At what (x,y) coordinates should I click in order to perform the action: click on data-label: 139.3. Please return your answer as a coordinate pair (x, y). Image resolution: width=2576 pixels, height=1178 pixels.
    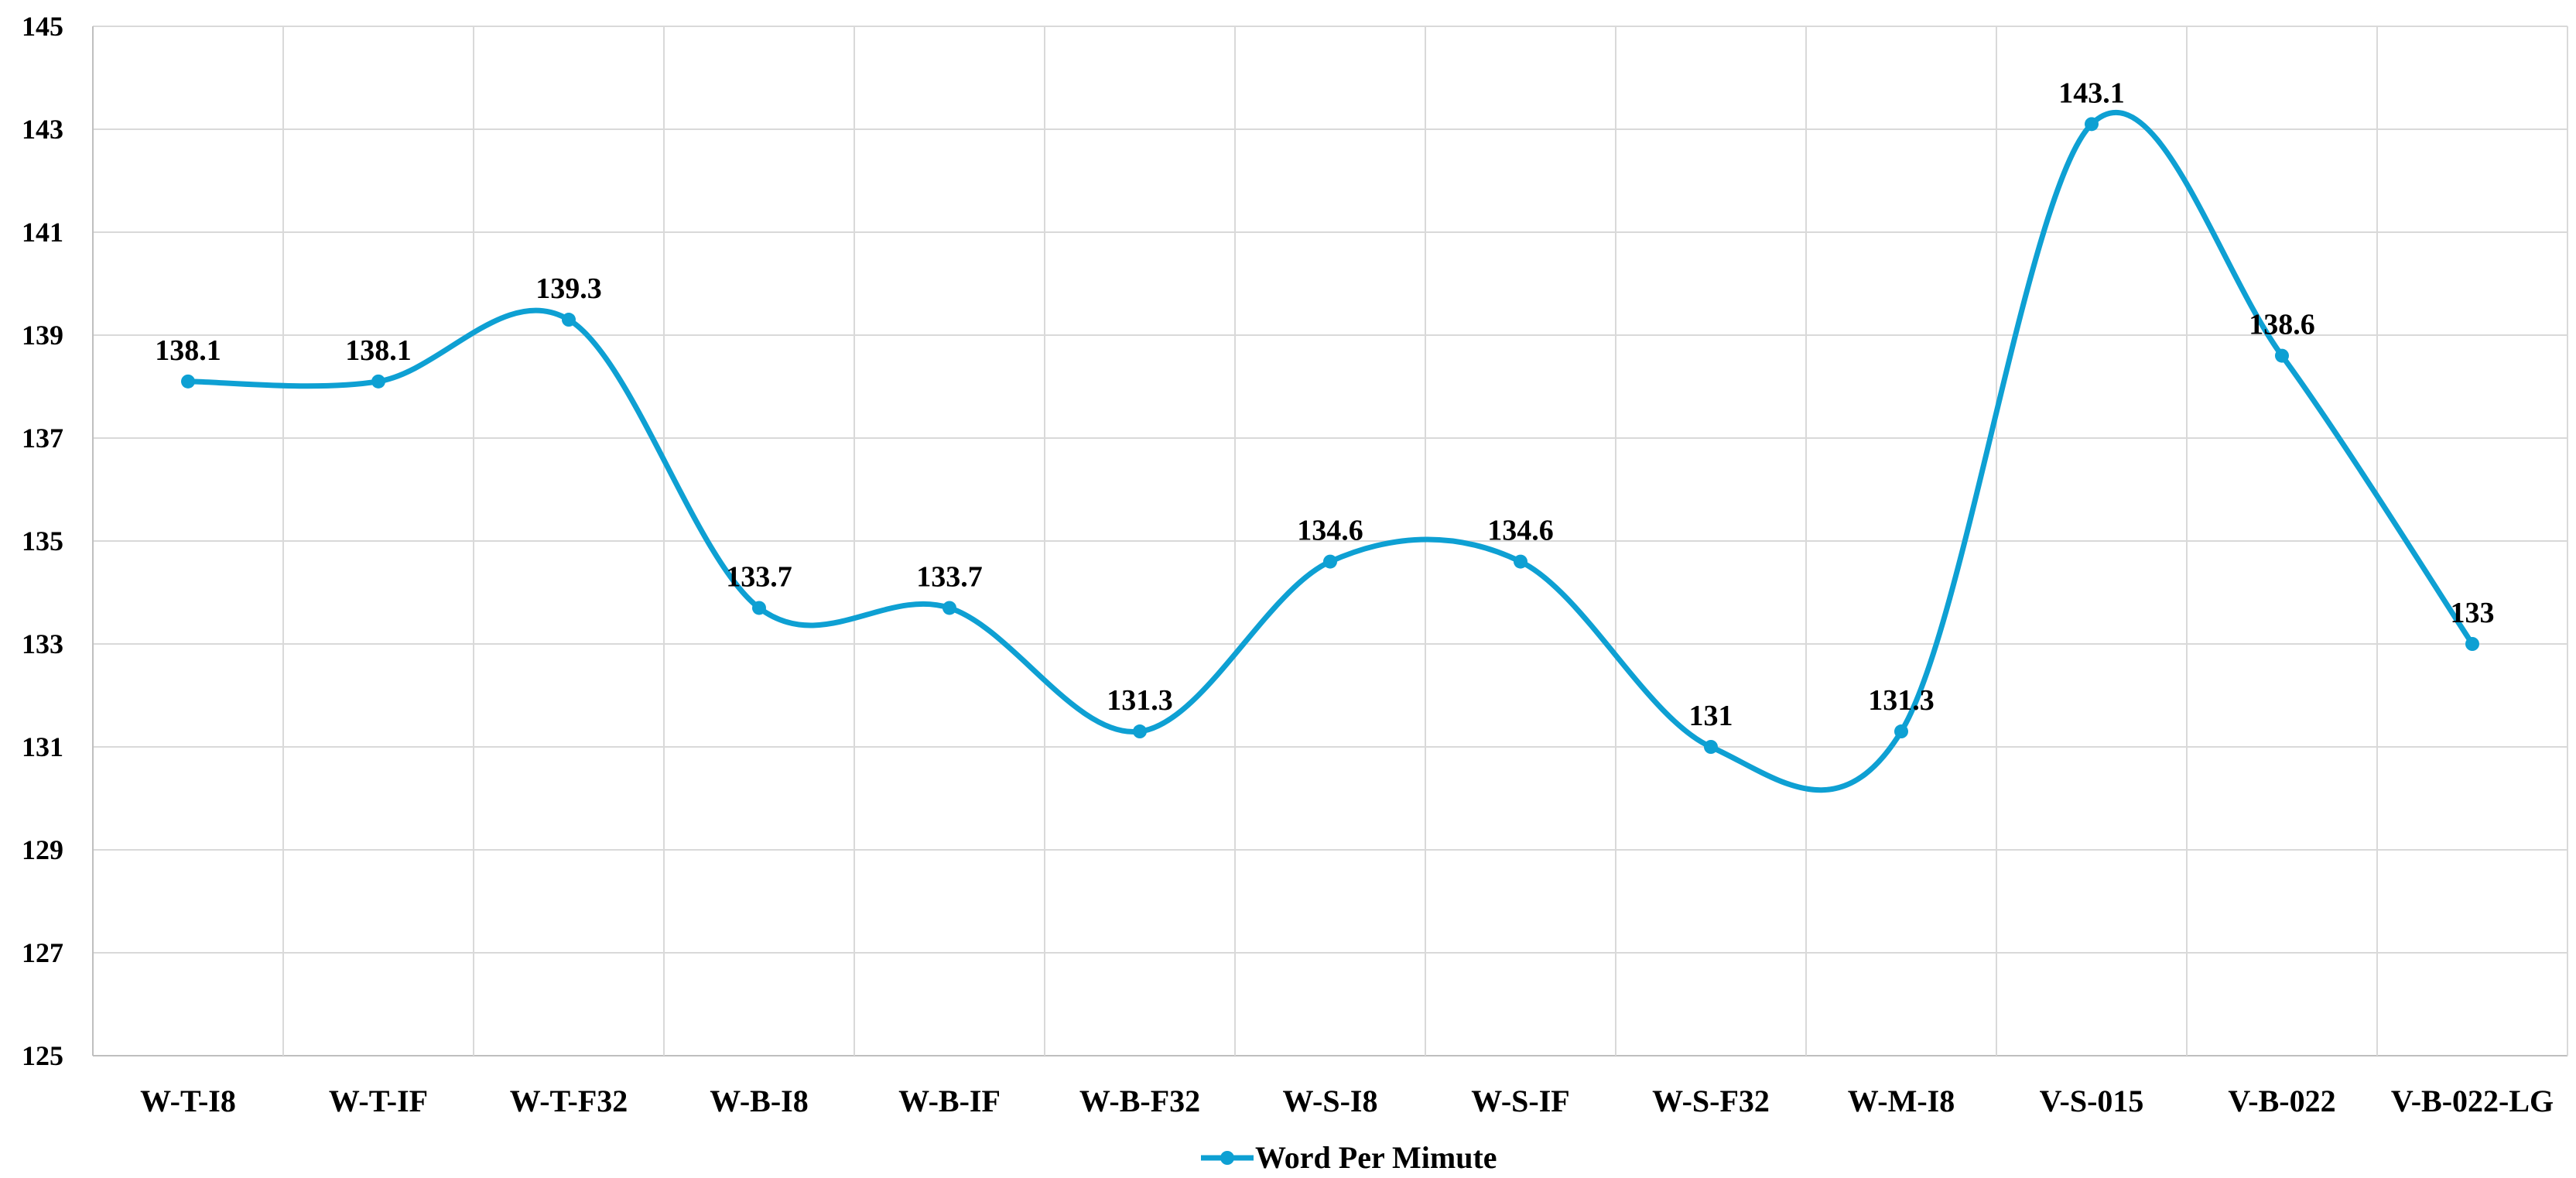
    Looking at the image, I should click on (568, 288).